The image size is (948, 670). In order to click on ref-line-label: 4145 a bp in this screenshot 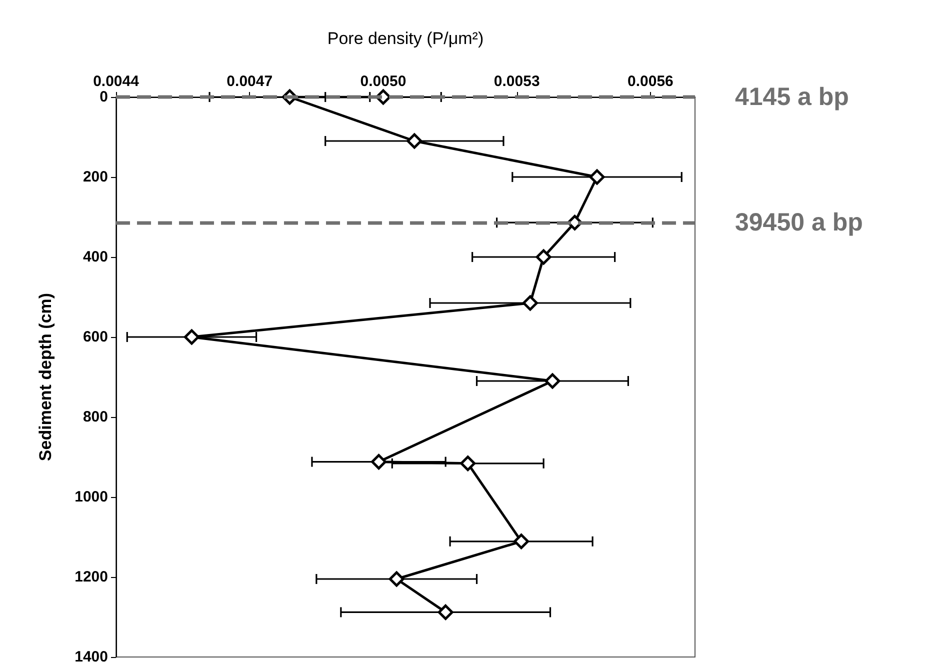, I will do `click(792, 97)`.